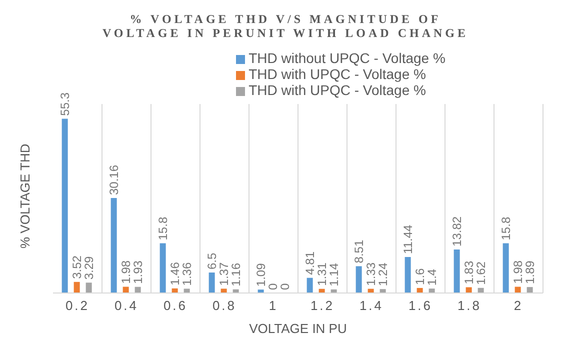 Image resolution: width=571 pixels, height=362 pixels. What do you see at coordinates (529, 272) in the screenshot?
I see `data-label: 1.89` at bounding box center [529, 272].